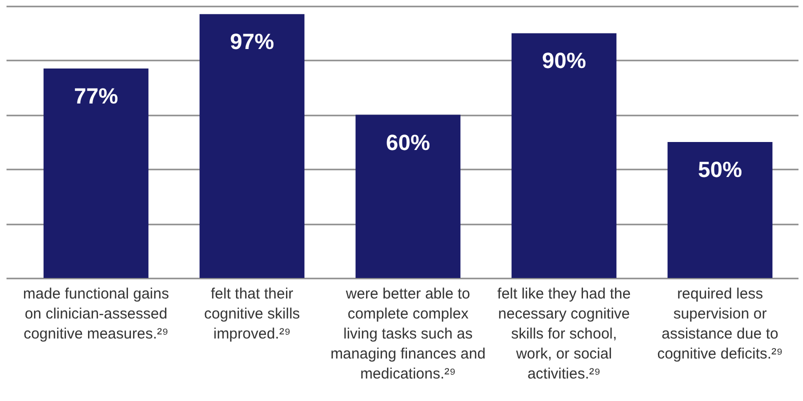 The image size is (803, 401). What do you see at coordinates (96, 96) in the screenshot?
I see `data-label: 77%` at bounding box center [96, 96].